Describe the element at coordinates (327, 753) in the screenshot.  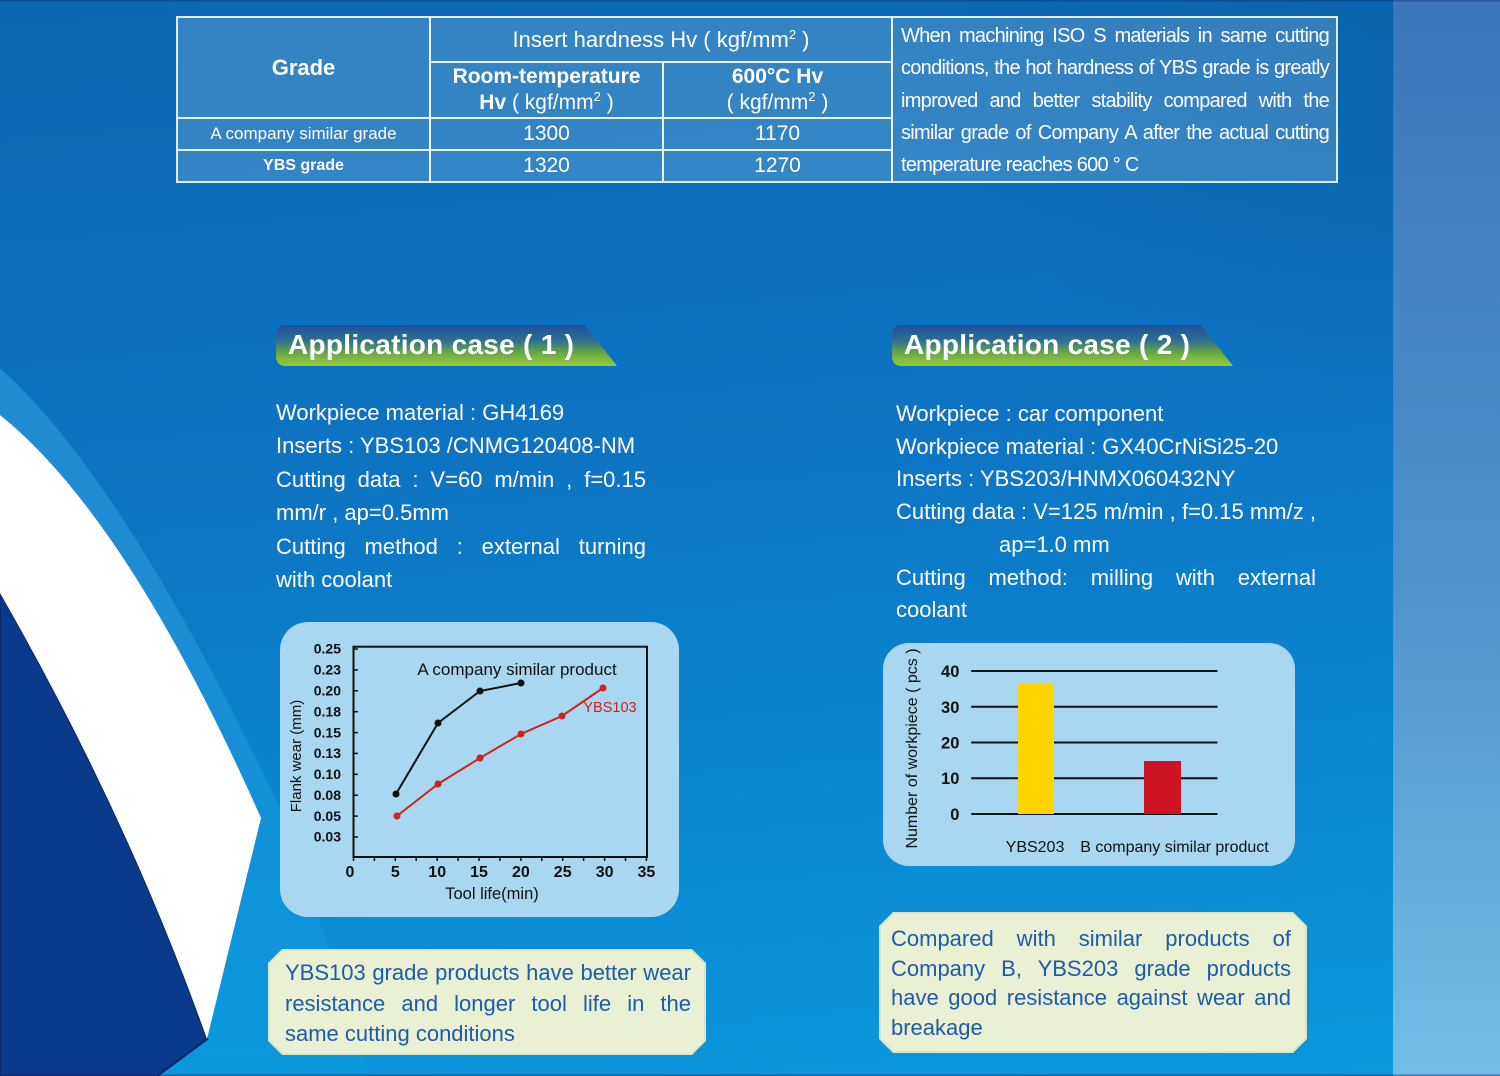
I see `svg-text: 0.13` at that location.